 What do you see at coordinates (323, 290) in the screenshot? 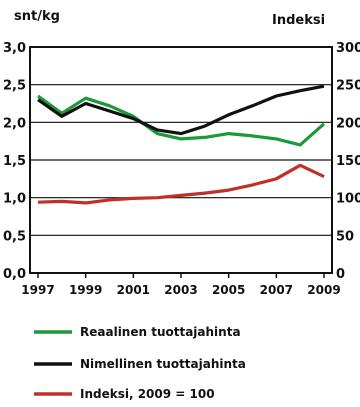
I see `x-tick-label: 2009` at bounding box center [323, 290].